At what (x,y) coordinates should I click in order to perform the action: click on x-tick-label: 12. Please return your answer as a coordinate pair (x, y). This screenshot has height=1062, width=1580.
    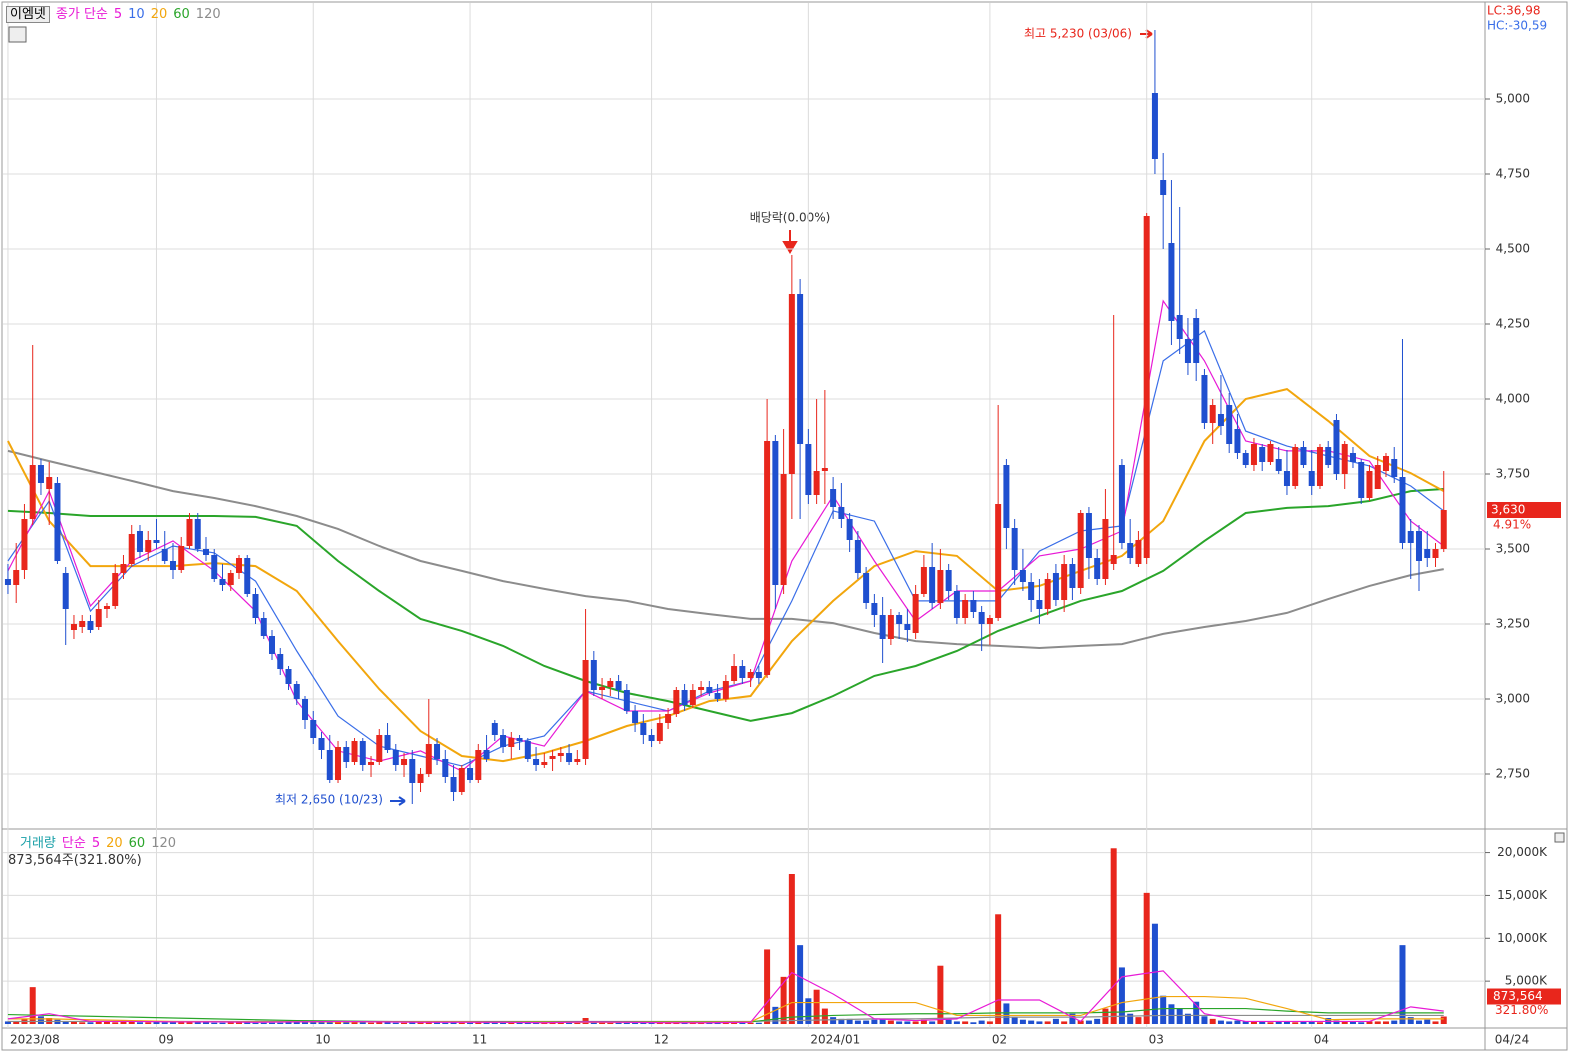
    Looking at the image, I should click on (661, 1040).